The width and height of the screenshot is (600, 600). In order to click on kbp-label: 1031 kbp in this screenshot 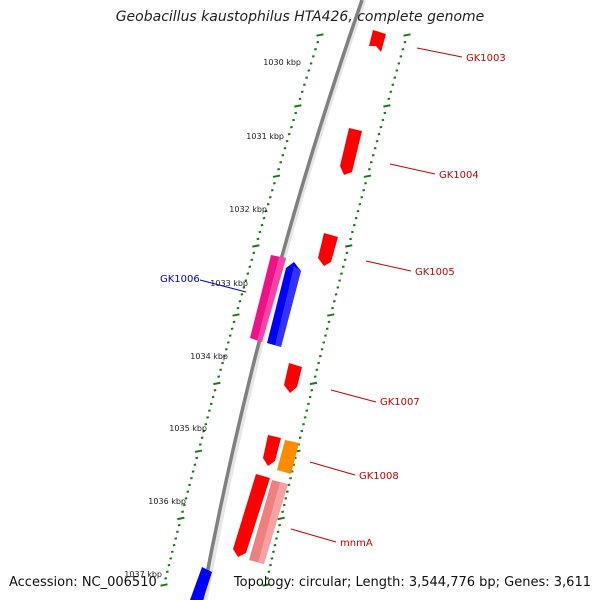, I will do `click(265, 136)`.